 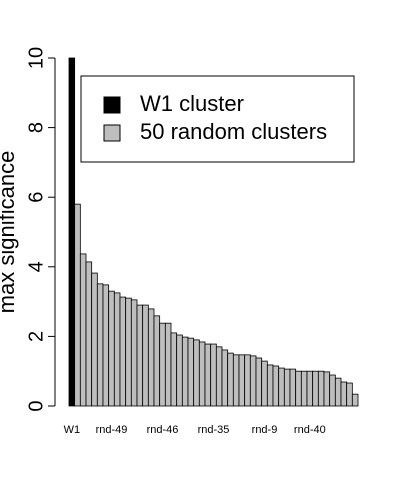 What do you see at coordinates (36, 197) in the screenshot?
I see `y-tick-label: 6` at bounding box center [36, 197].